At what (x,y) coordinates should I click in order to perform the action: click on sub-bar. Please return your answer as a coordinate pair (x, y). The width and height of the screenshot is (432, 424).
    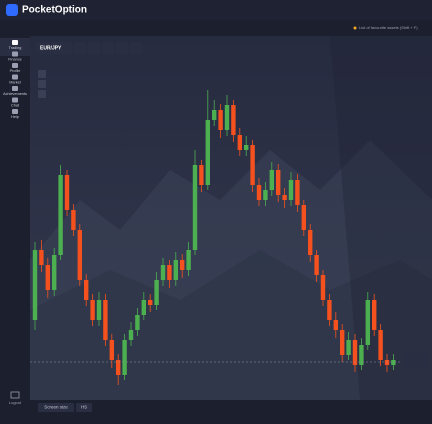
    Looking at the image, I should click on (216, 28).